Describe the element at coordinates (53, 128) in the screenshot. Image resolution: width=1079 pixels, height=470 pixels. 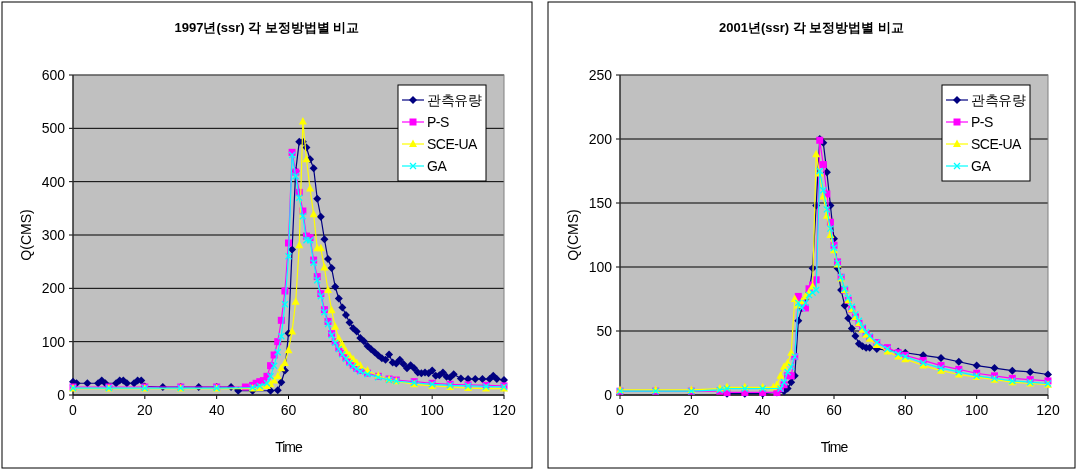
I see `y-tick-label: 500` at that location.